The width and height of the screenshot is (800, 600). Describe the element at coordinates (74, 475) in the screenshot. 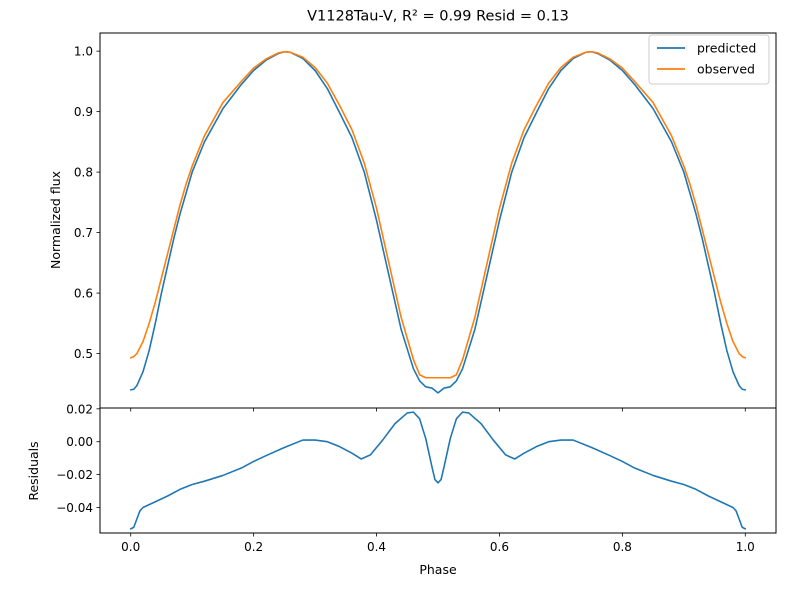

I see `residuals-y-tick-label: −0.02` at that location.